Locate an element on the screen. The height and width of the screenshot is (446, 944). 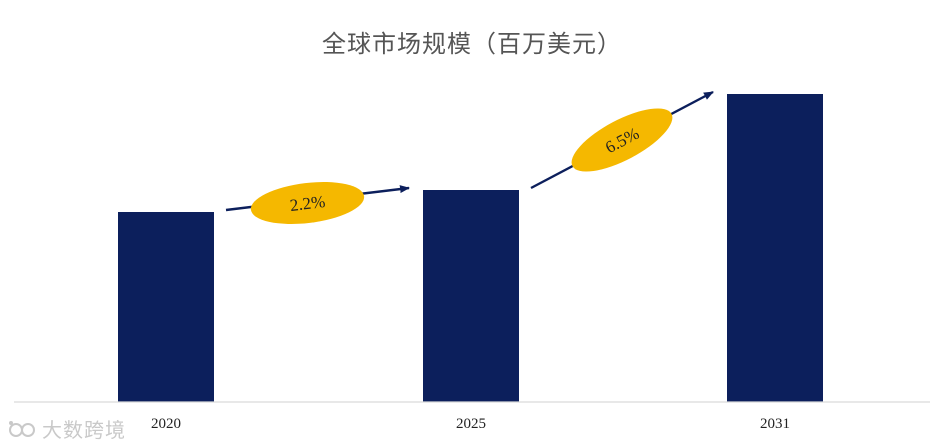
bar-2025 is located at coordinates (471, 296).